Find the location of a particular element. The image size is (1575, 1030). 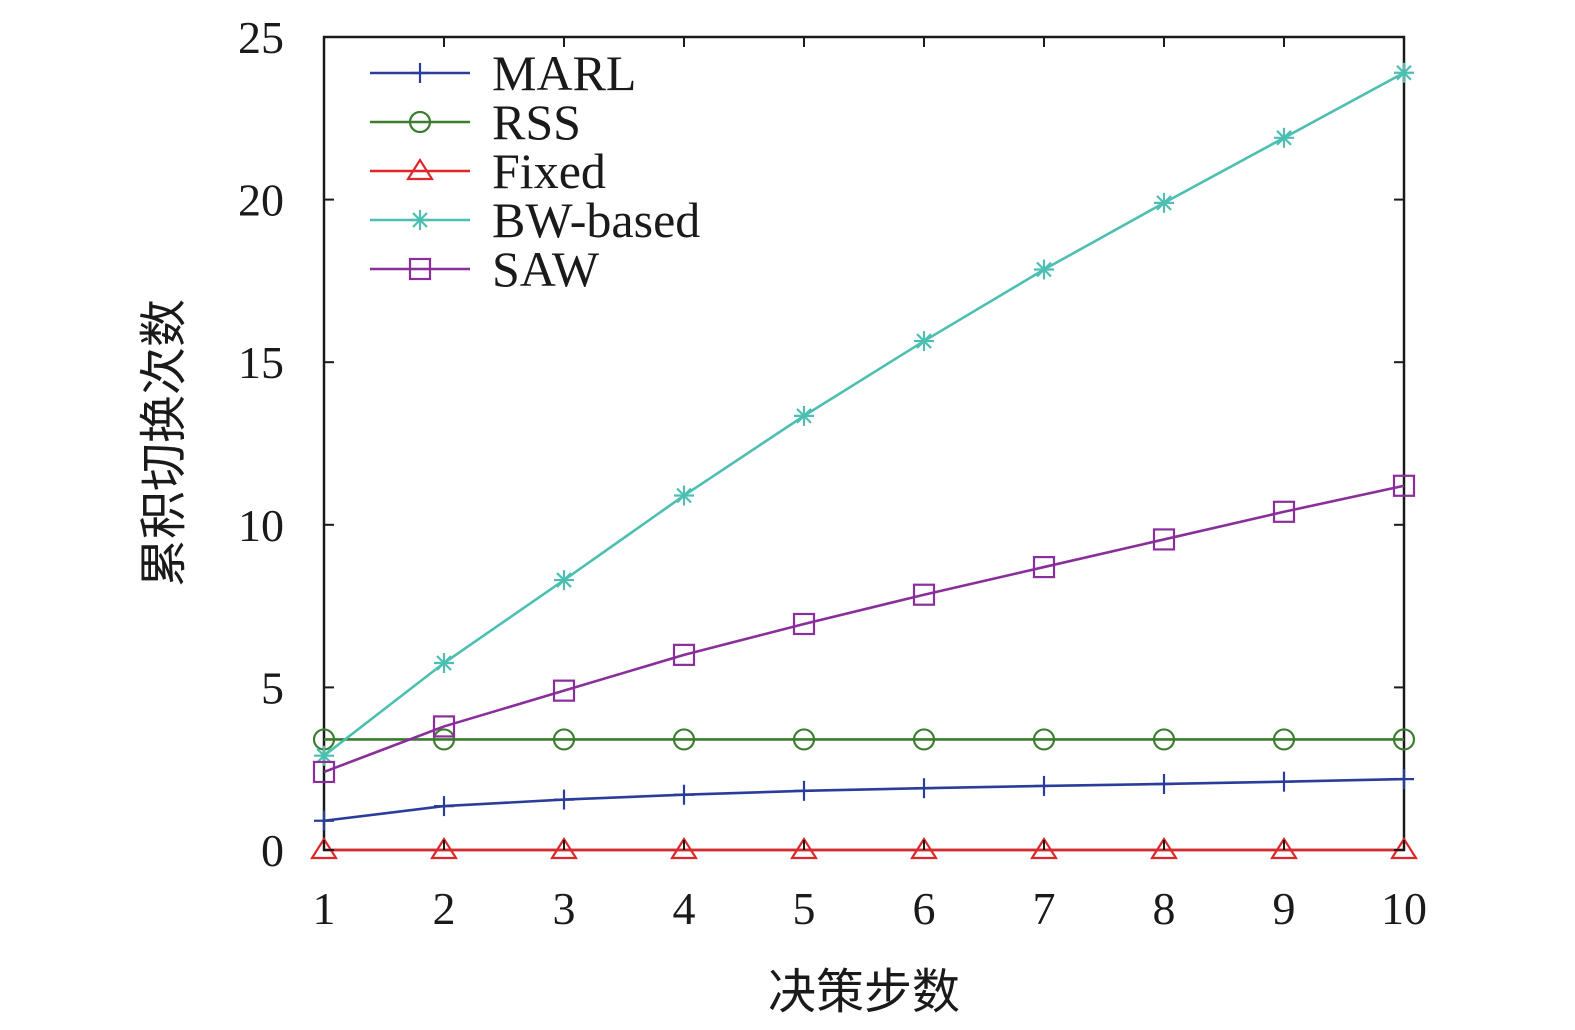

legend-label: SAW is located at coordinates (546, 269).